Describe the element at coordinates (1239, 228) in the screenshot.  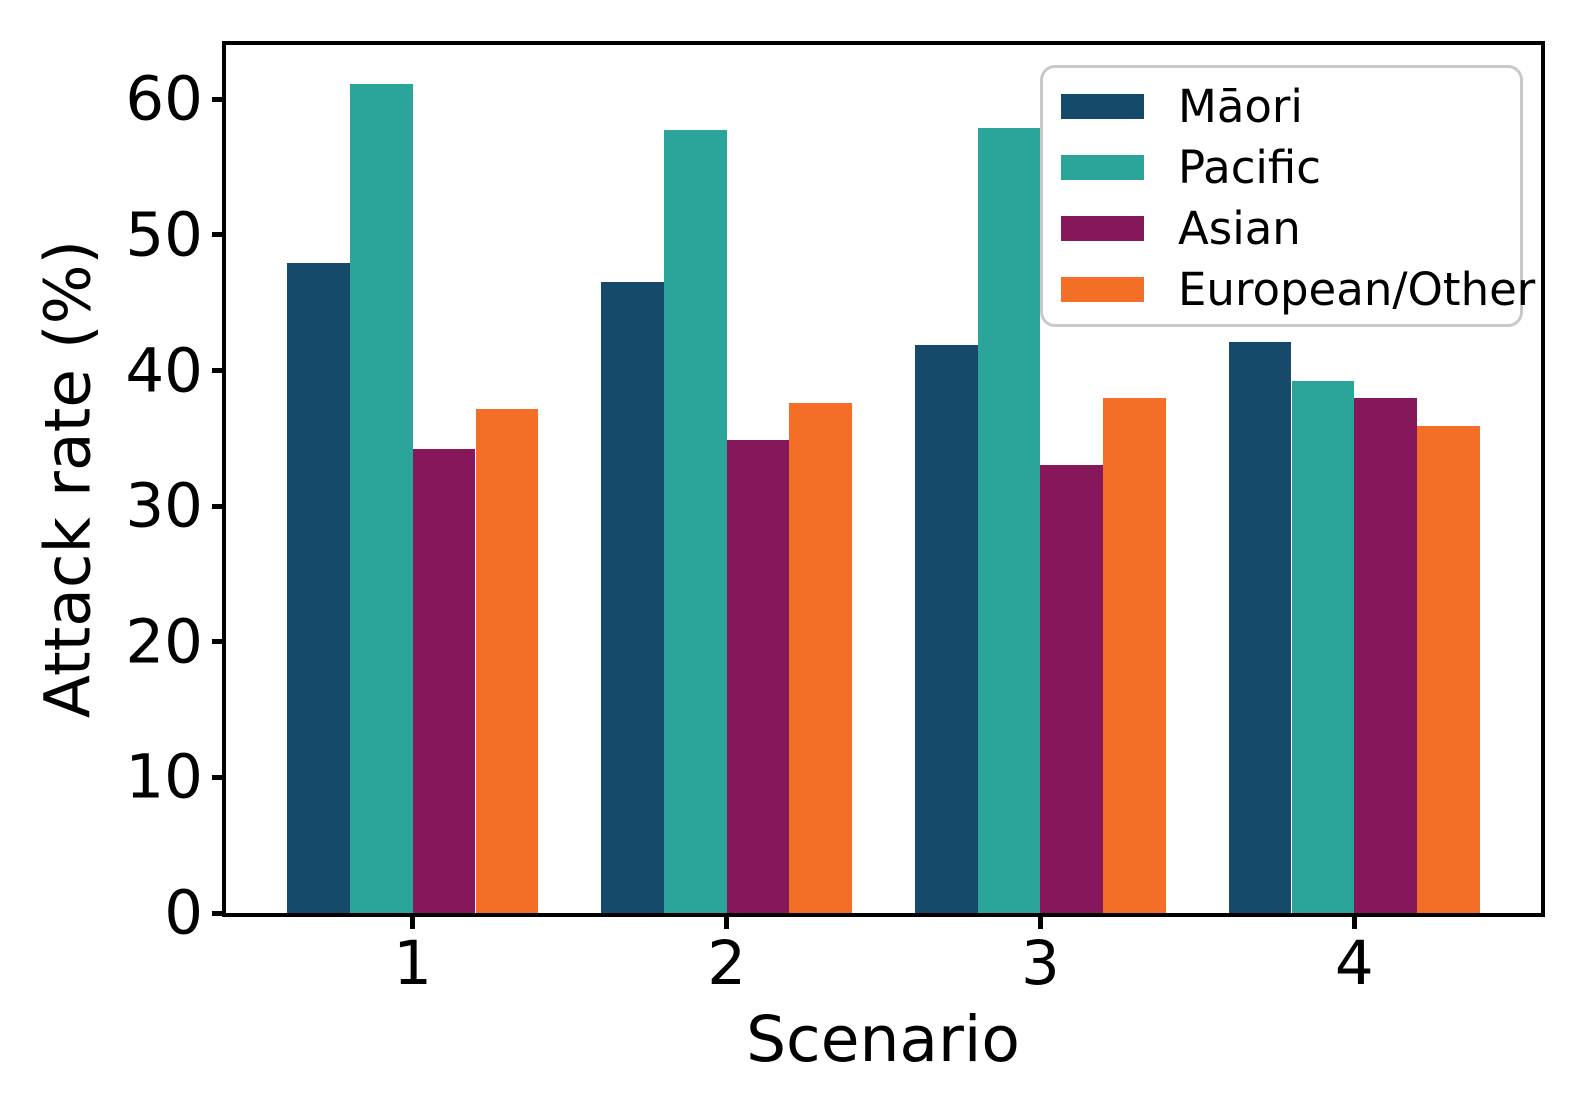
I see `legend-label: Asian` at that location.